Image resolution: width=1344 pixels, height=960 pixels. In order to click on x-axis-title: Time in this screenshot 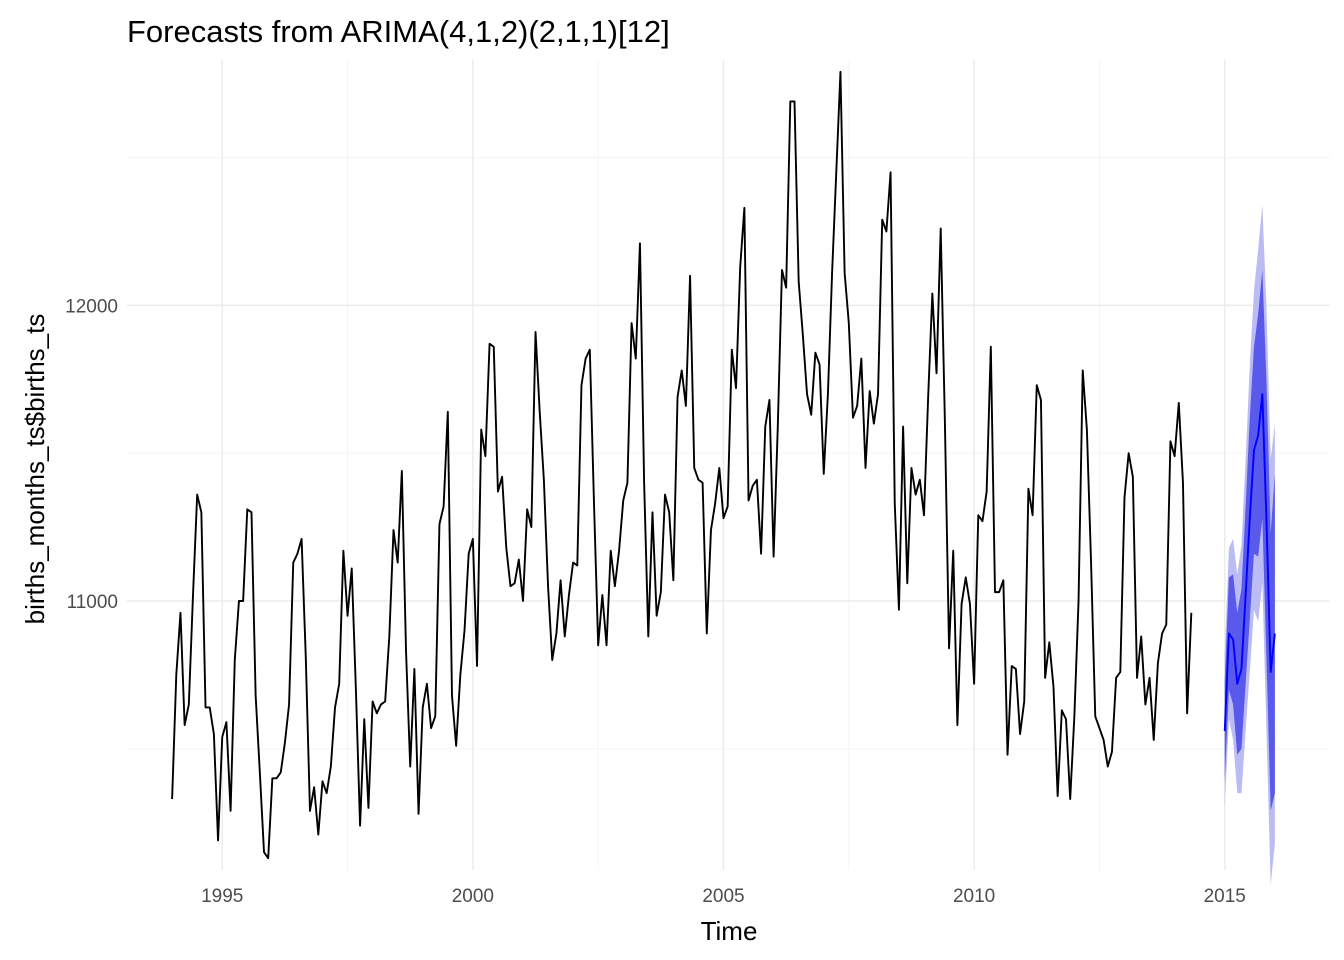, I will do `click(729, 931)`.